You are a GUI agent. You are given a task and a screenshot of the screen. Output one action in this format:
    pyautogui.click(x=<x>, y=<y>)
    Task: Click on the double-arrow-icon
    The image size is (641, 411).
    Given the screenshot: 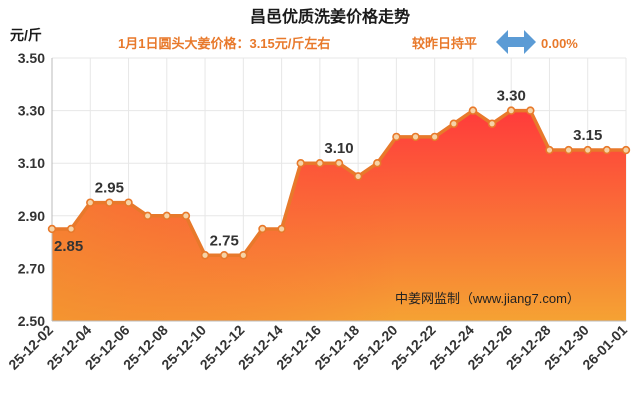 What is the action you would take?
    pyautogui.click(x=516, y=42)
    